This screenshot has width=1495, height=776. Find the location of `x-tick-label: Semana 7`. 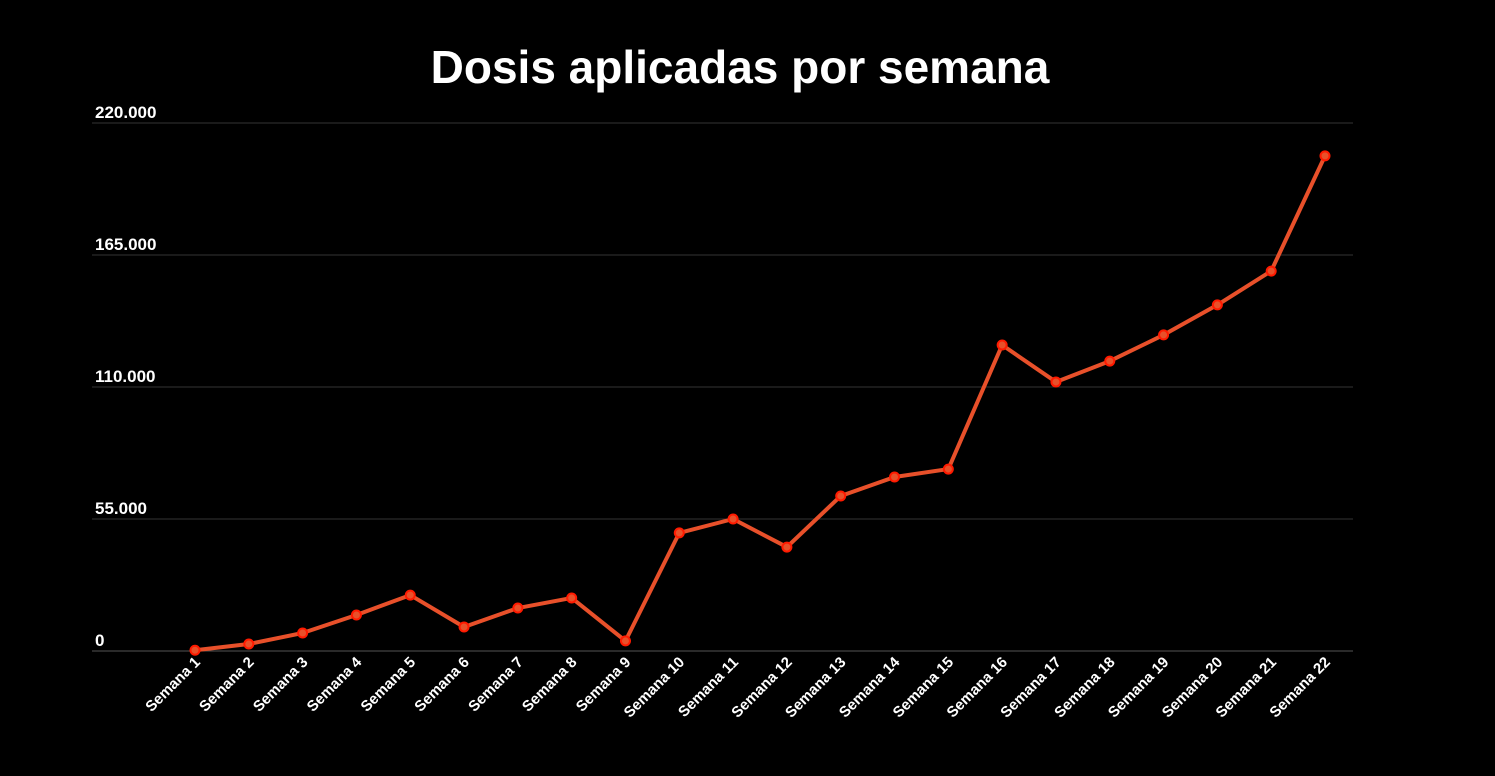

x-tick-label: Semana 7 is located at coordinates (496, 685).